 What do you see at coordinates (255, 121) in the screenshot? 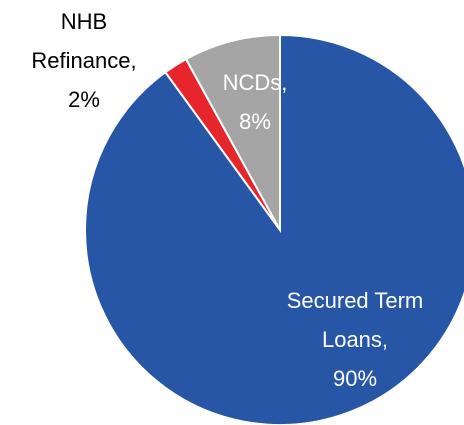
I see `label-value: 8%` at bounding box center [255, 121].